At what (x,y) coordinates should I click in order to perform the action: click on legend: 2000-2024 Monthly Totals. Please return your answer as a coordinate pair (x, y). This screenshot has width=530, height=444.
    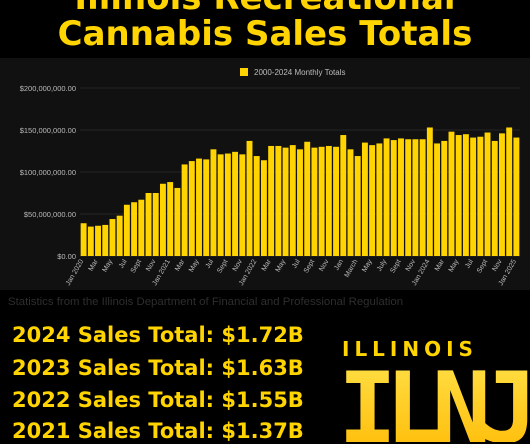
    Looking at the image, I should click on (292, 72).